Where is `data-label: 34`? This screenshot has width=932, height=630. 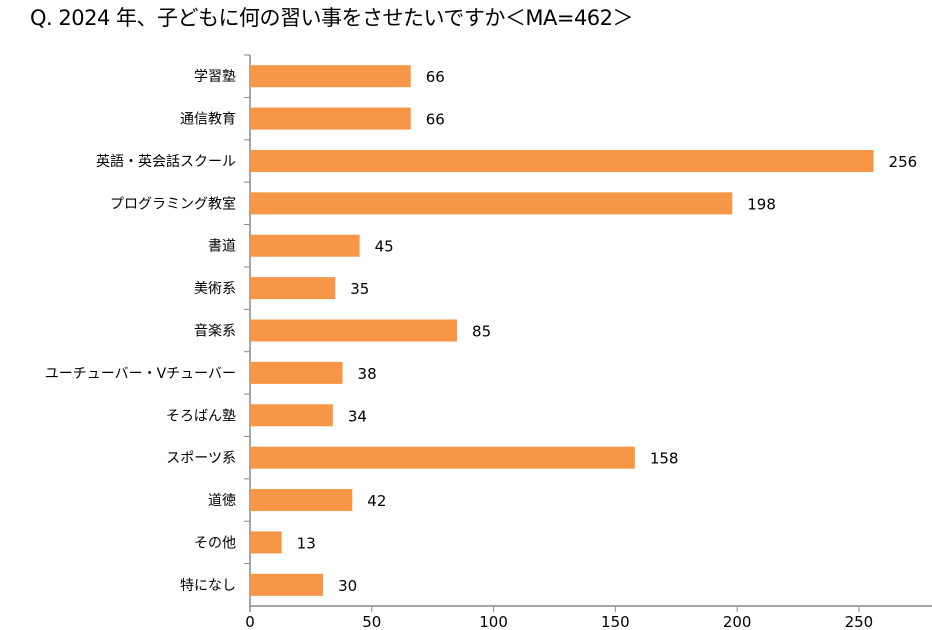 data-label: 34 is located at coordinates (357, 416).